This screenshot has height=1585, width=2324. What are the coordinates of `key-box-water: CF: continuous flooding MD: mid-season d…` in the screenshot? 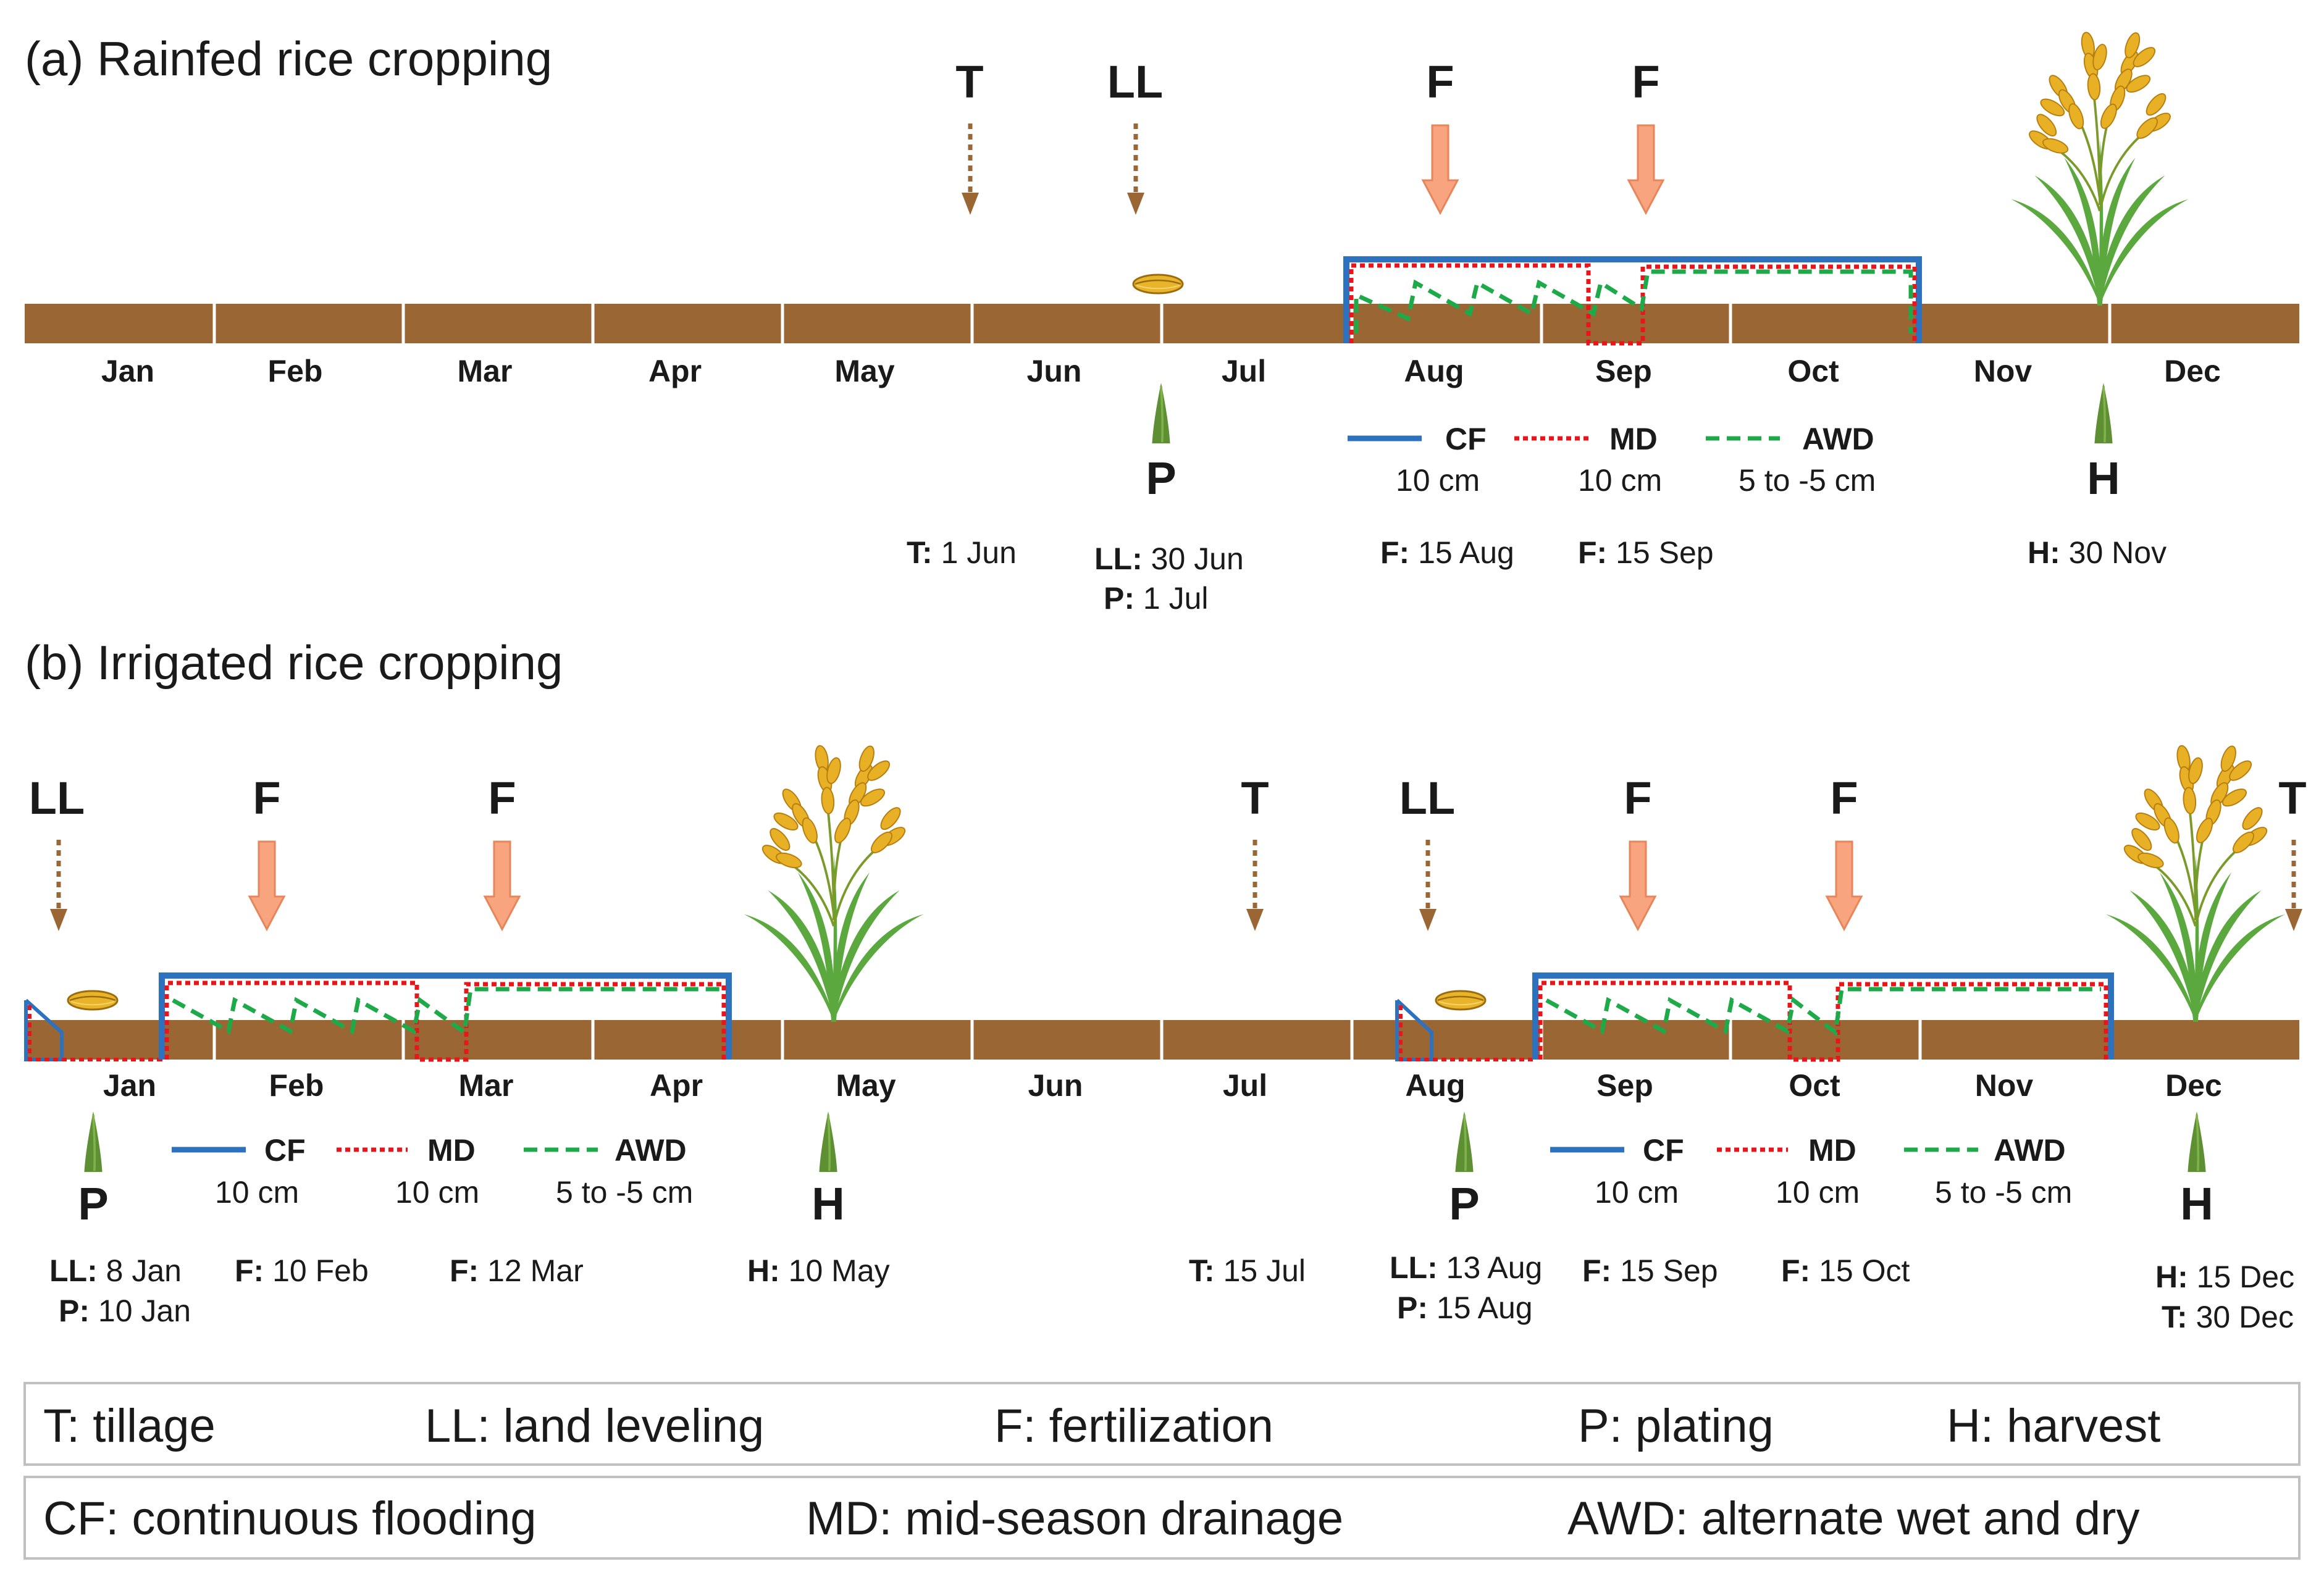 It's located at (1162, 1518).